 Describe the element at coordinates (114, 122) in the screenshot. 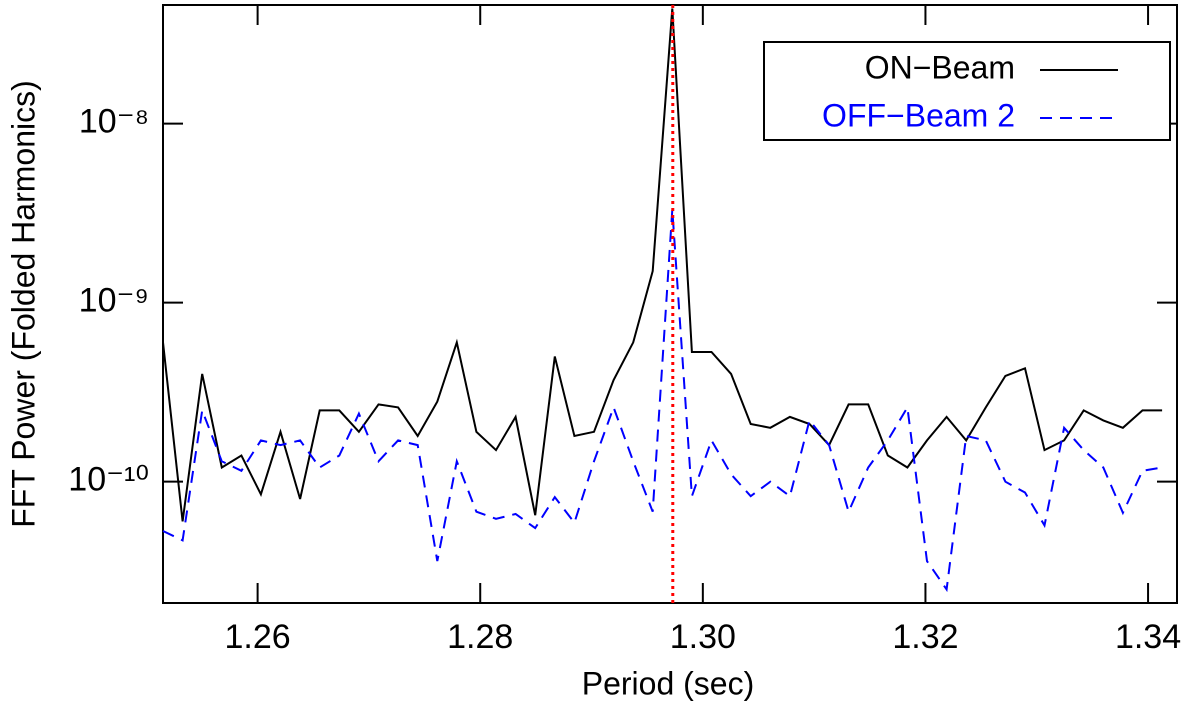

I see `y-tick-label: 10⁻⁸` at that location.